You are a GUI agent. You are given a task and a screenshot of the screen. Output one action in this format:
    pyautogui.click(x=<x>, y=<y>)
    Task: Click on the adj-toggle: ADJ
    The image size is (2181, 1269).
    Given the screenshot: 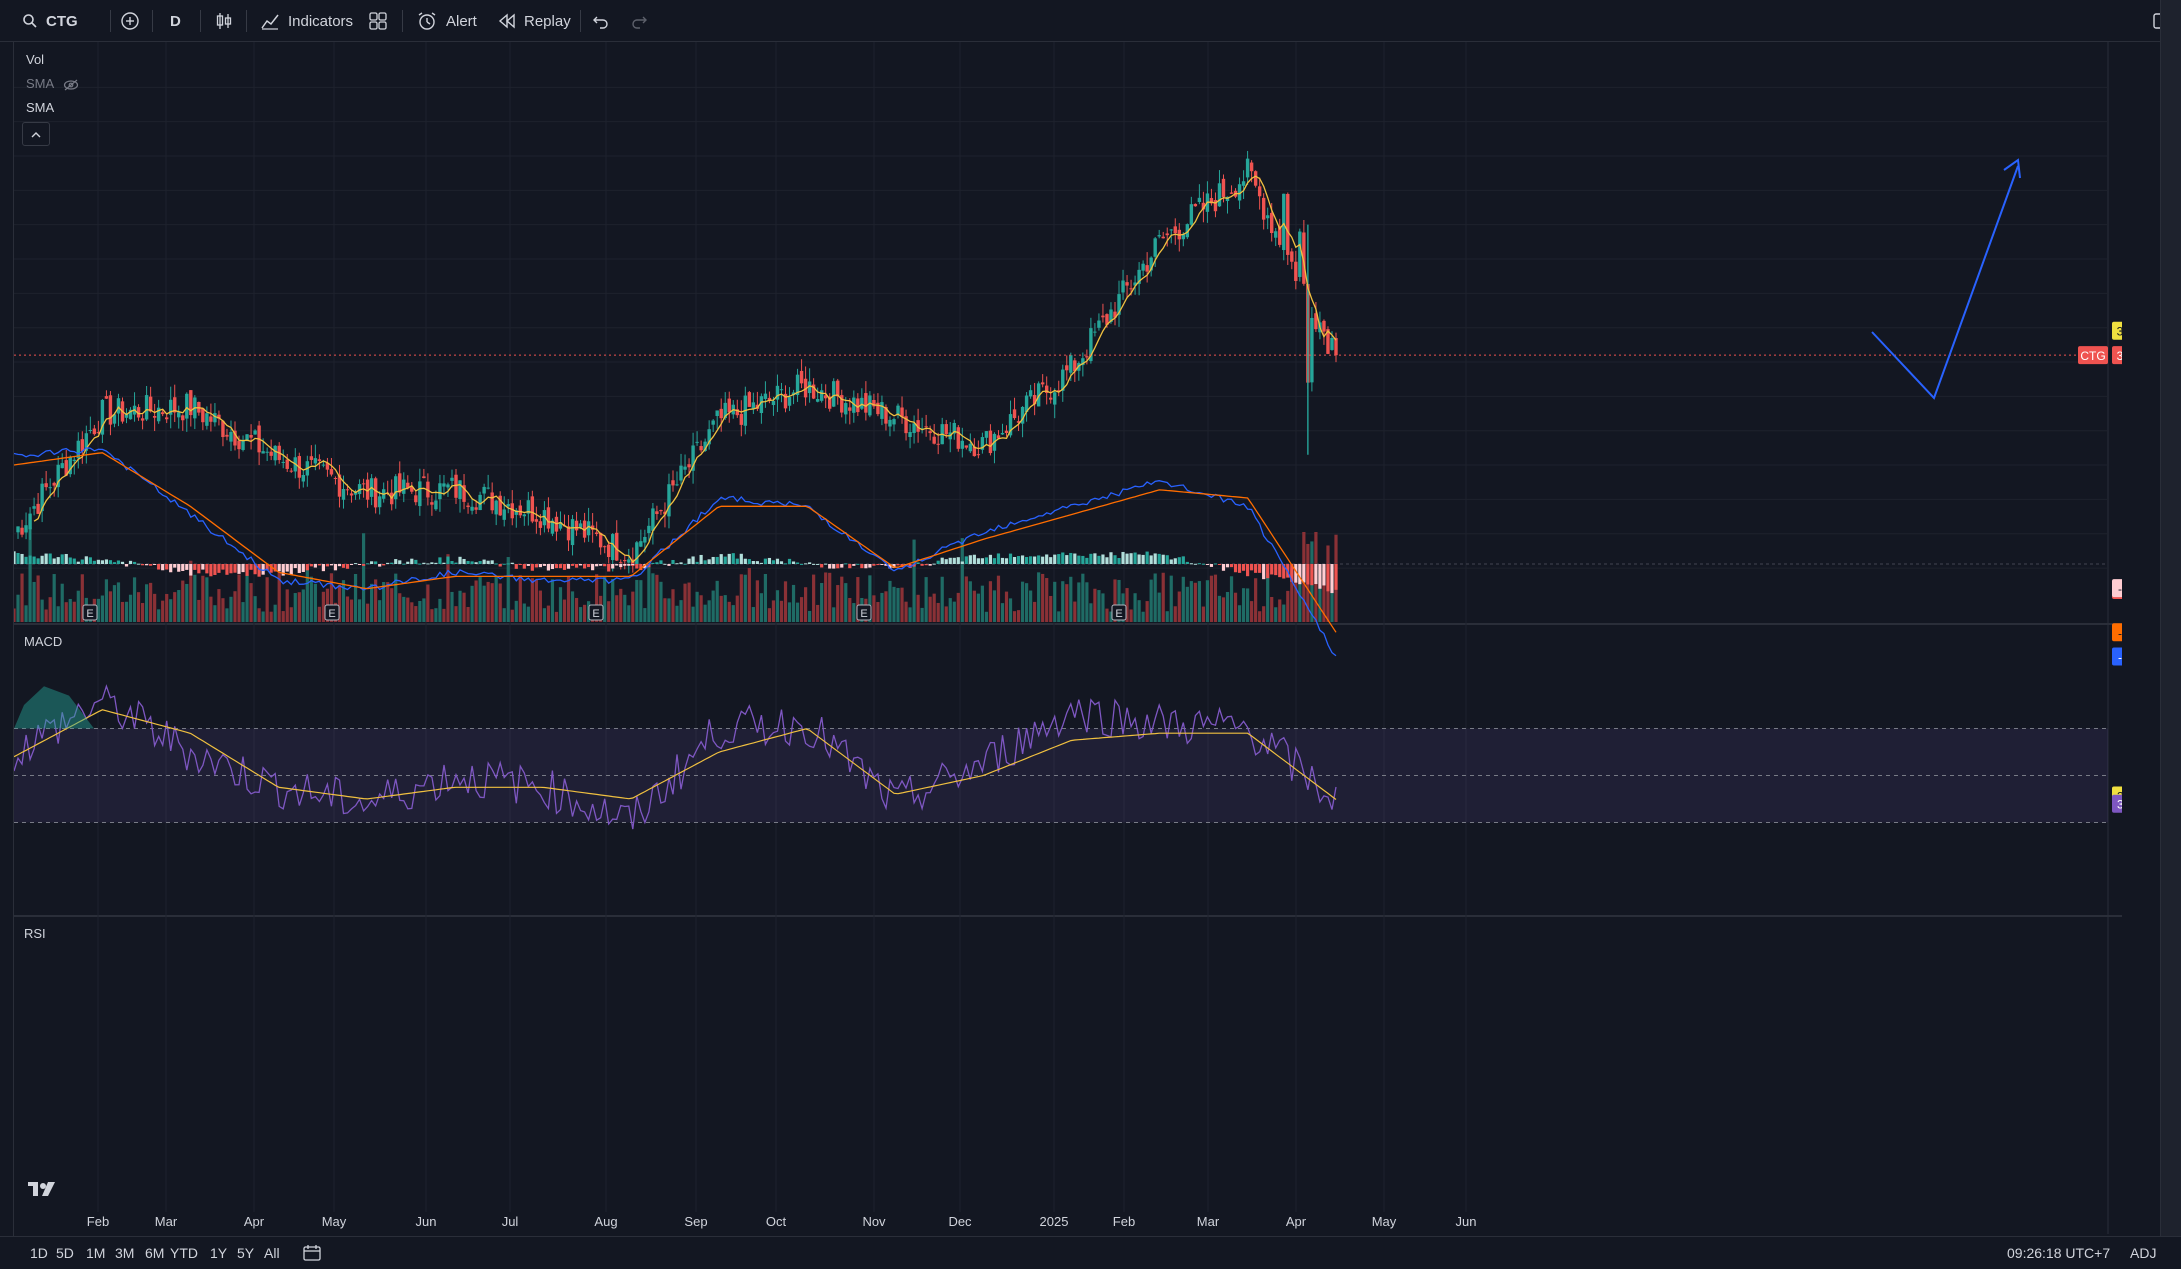 What is the action you would take?
    pyautogui.click(x=2143, y=1253)
    